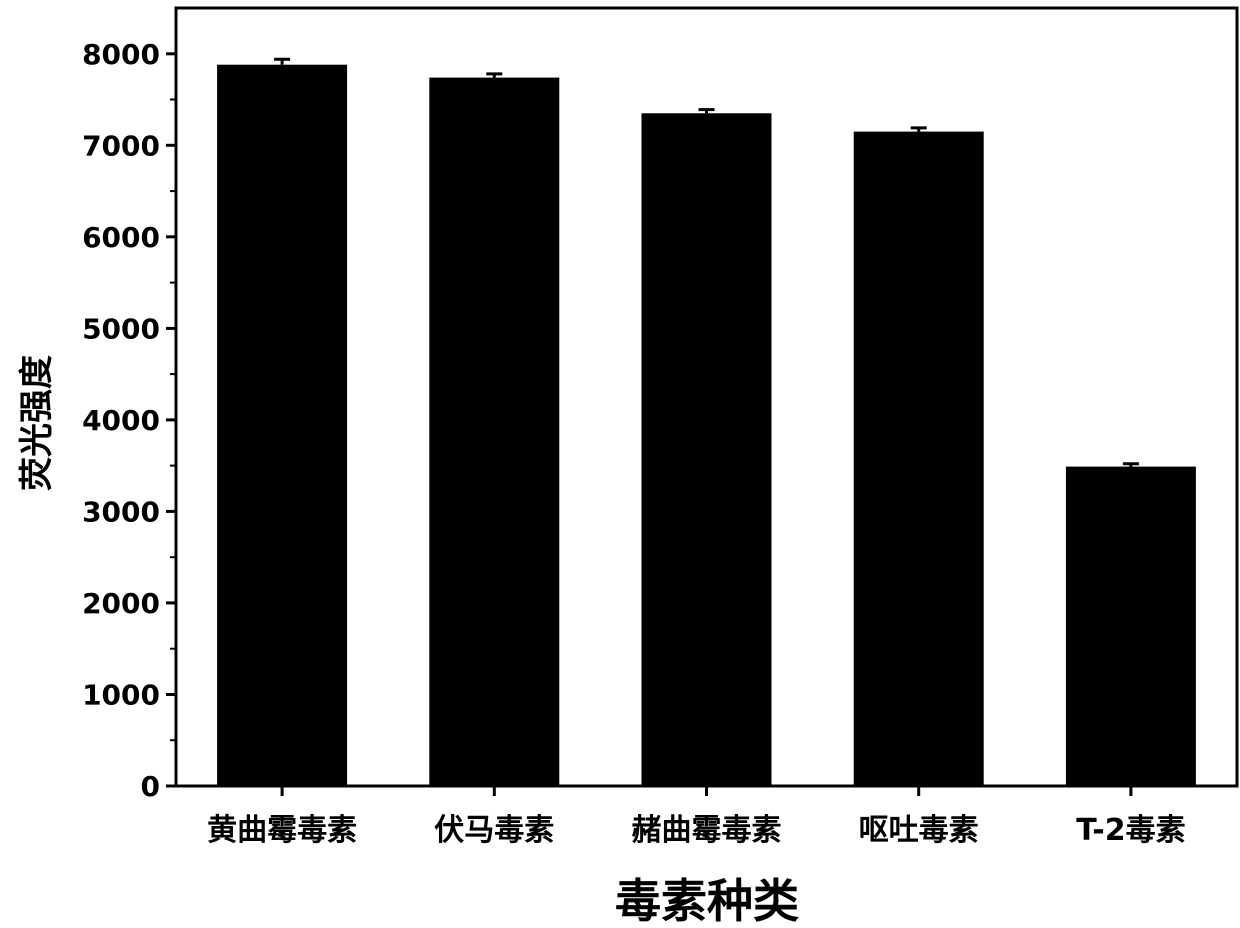  Describe the element at coordinates (121, 695) in the screenshot. I see `y-tick-label: 1000` at that location.